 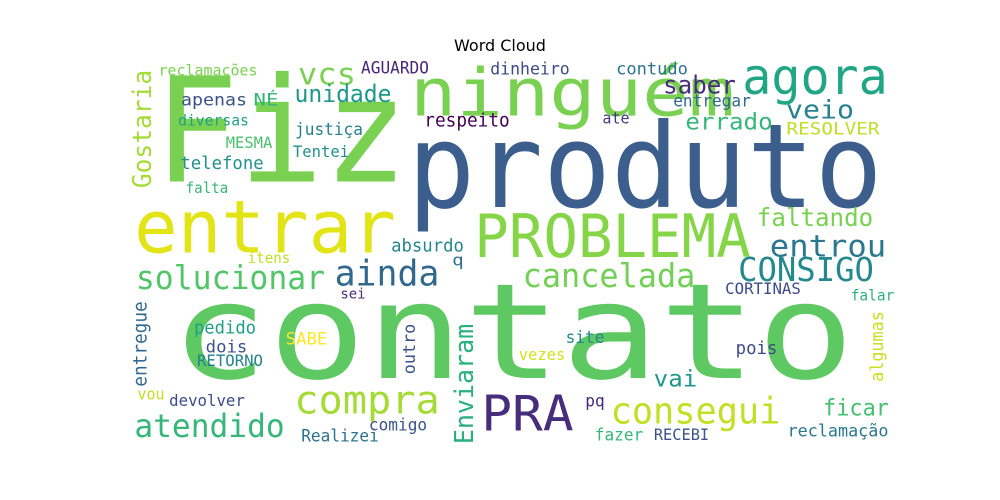 What do you see at coordinates (609, 276) in the screenshot?
I see `word-cancelada: cancelada` at bounding box center [609, 276].